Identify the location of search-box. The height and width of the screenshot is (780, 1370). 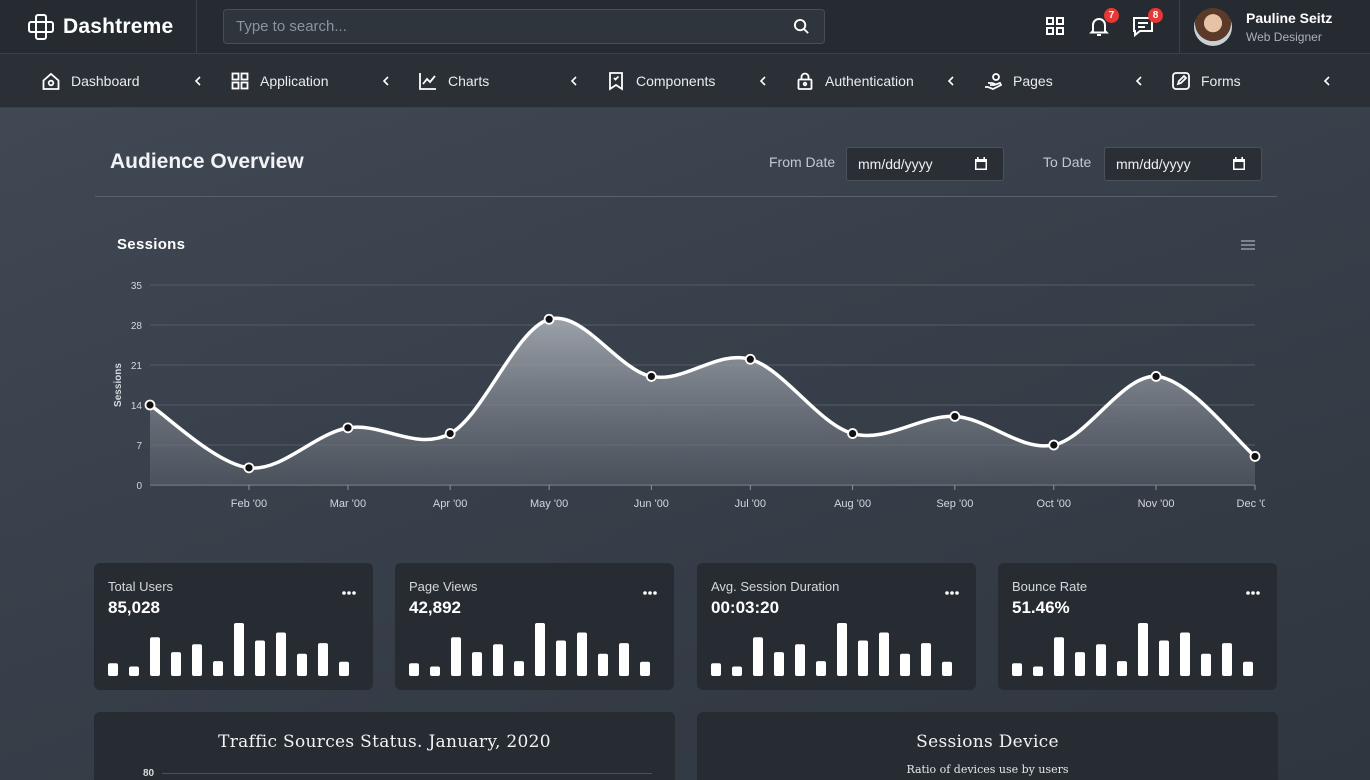
(524, 26).